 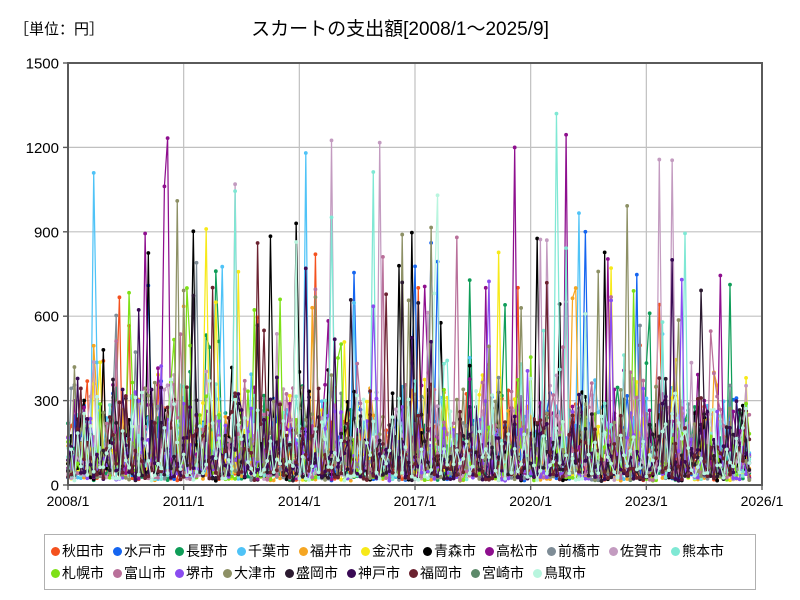 I want to click on y-tick-label: 600, so click(x=46, y=317).